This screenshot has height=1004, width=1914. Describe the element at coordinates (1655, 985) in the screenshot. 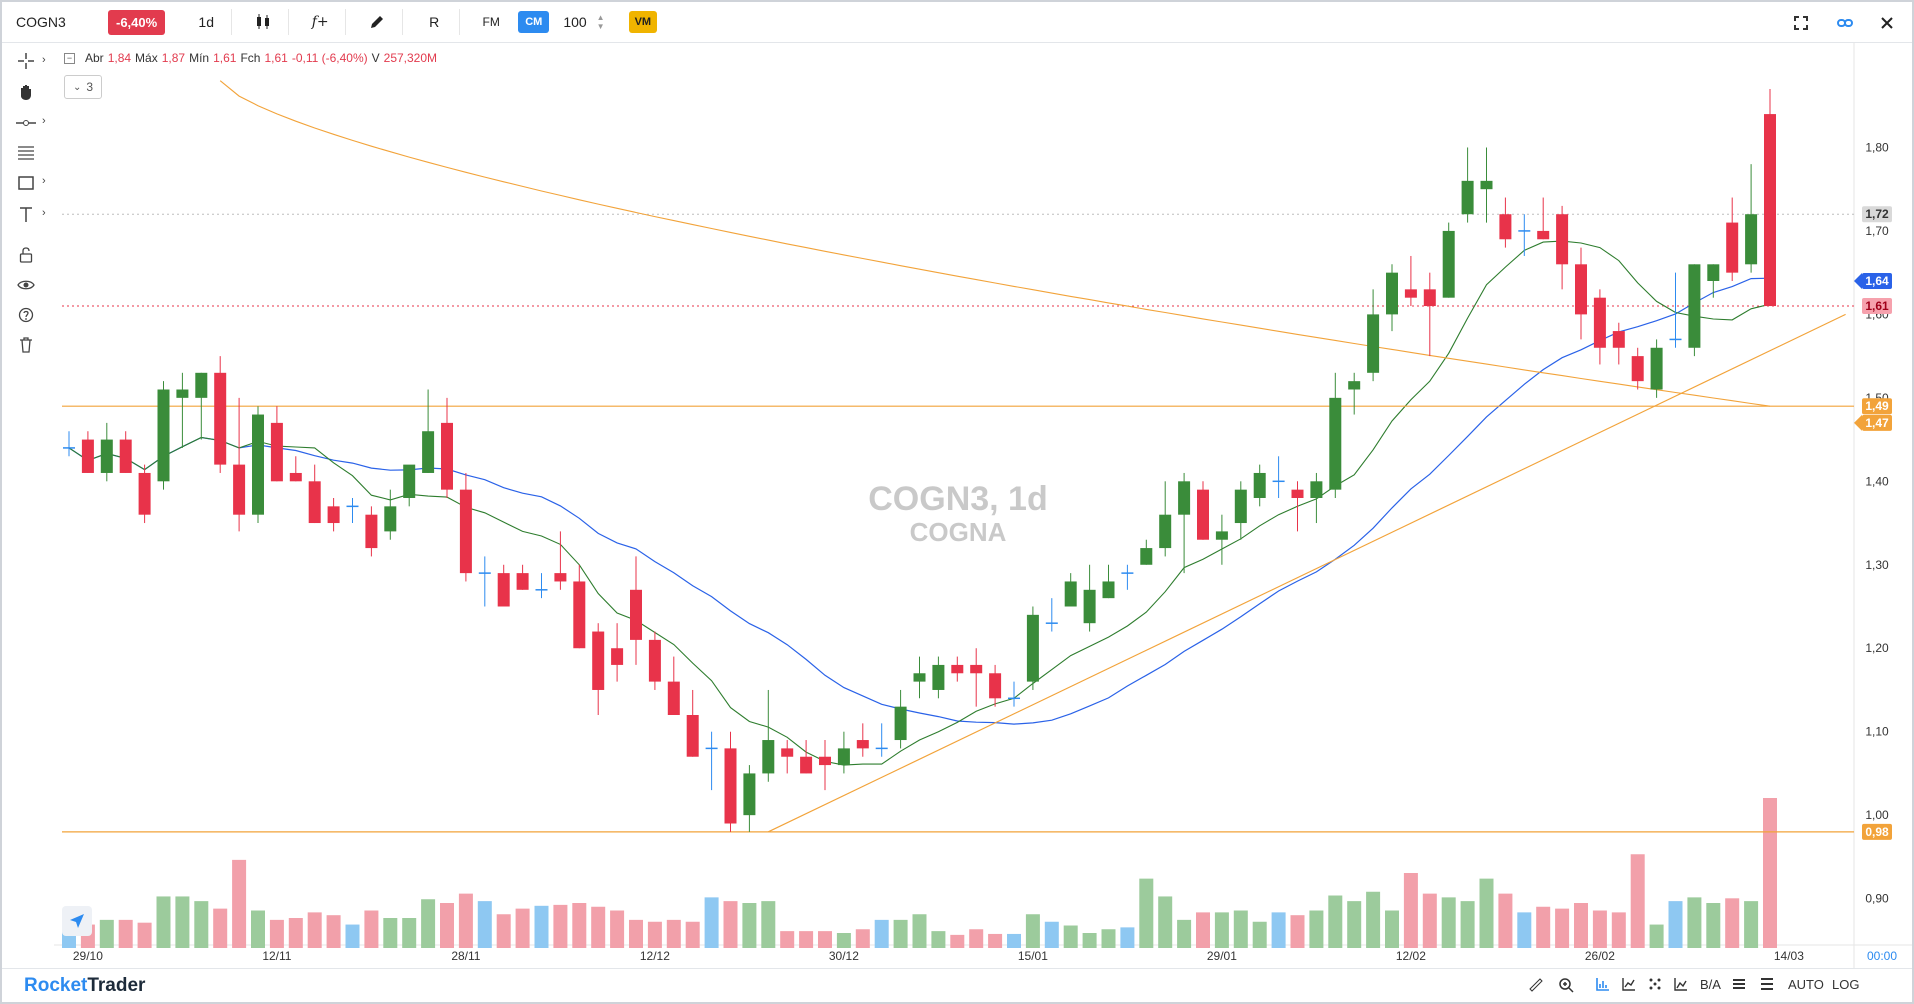

I see `scatter-icon` at that location.